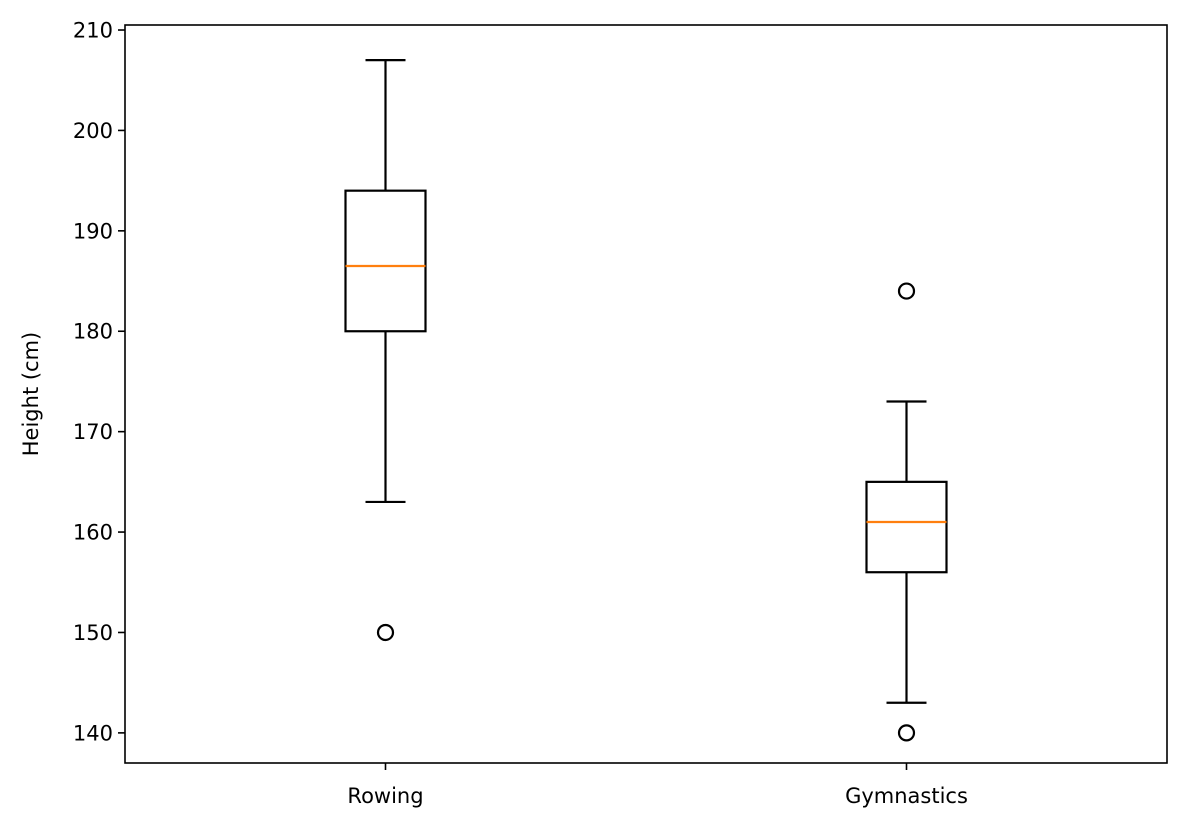 This screenshot has height=828, width=1186. Describe the element at coordinates (93, 432) in the screenshot. I see `y-tick-label: 170` at that location.